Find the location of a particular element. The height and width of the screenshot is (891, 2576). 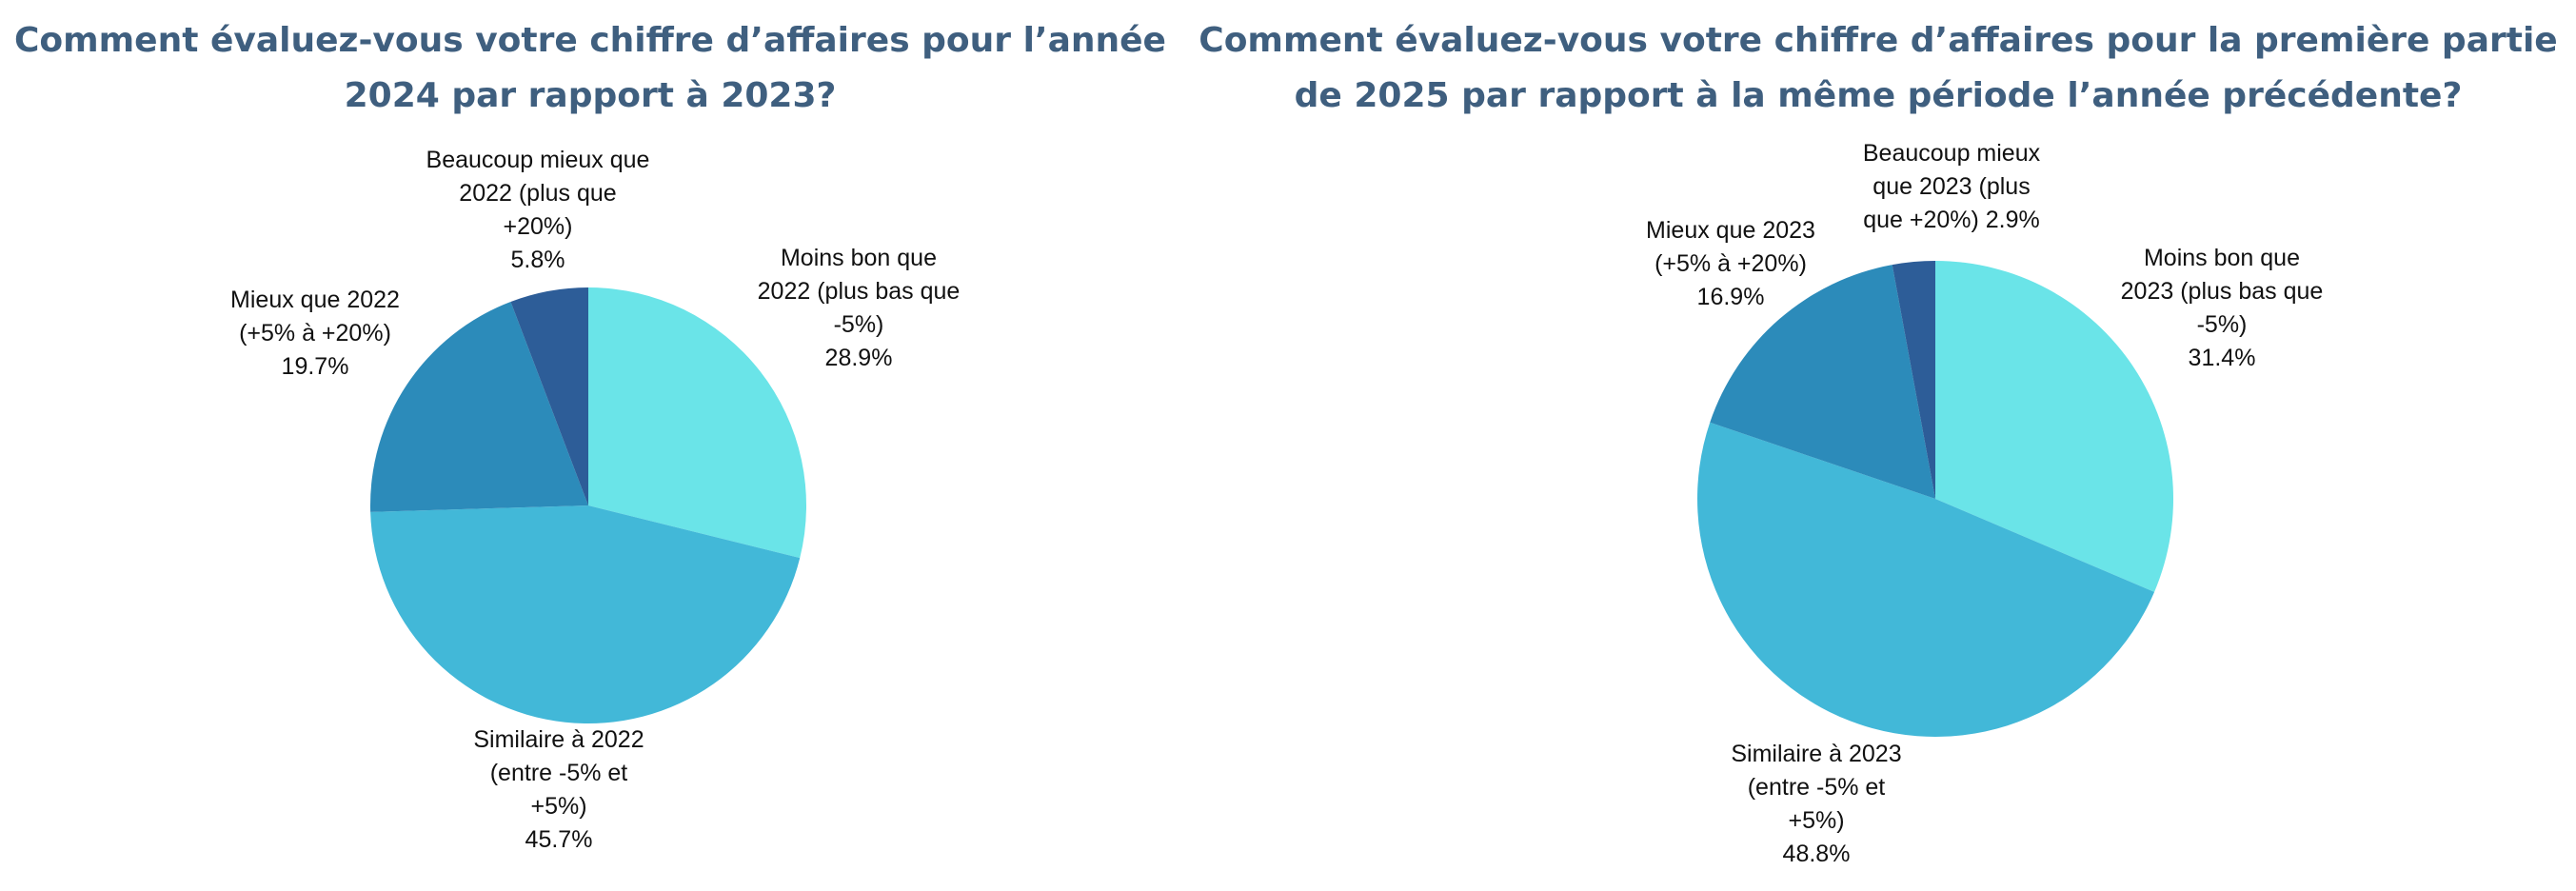

label-line: Mieux que 2023 is located at coordinates (1730, 231).